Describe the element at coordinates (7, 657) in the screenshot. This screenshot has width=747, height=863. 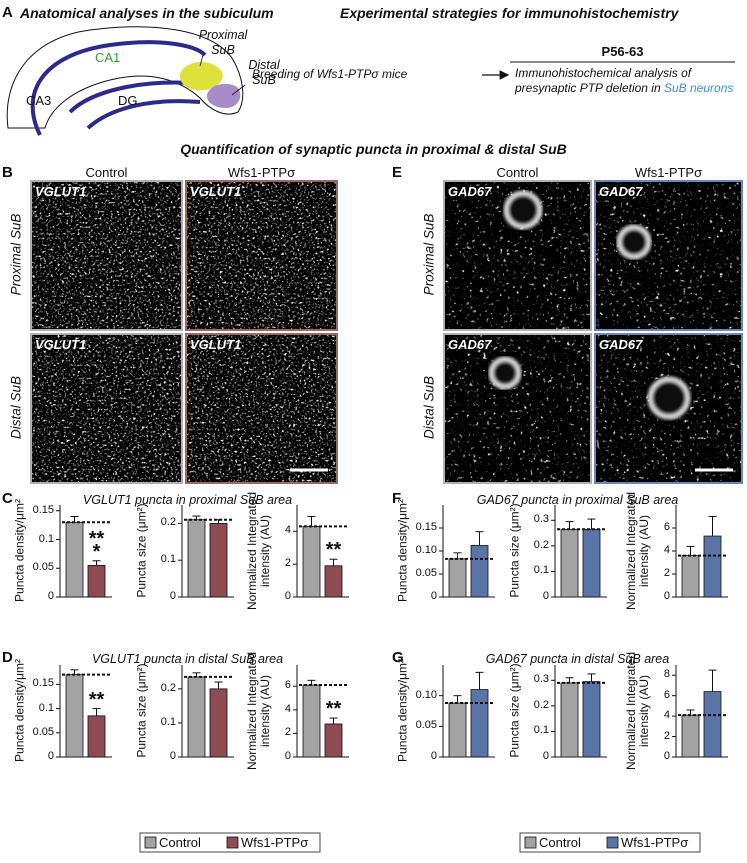
I see `panel-label: D` at that location.